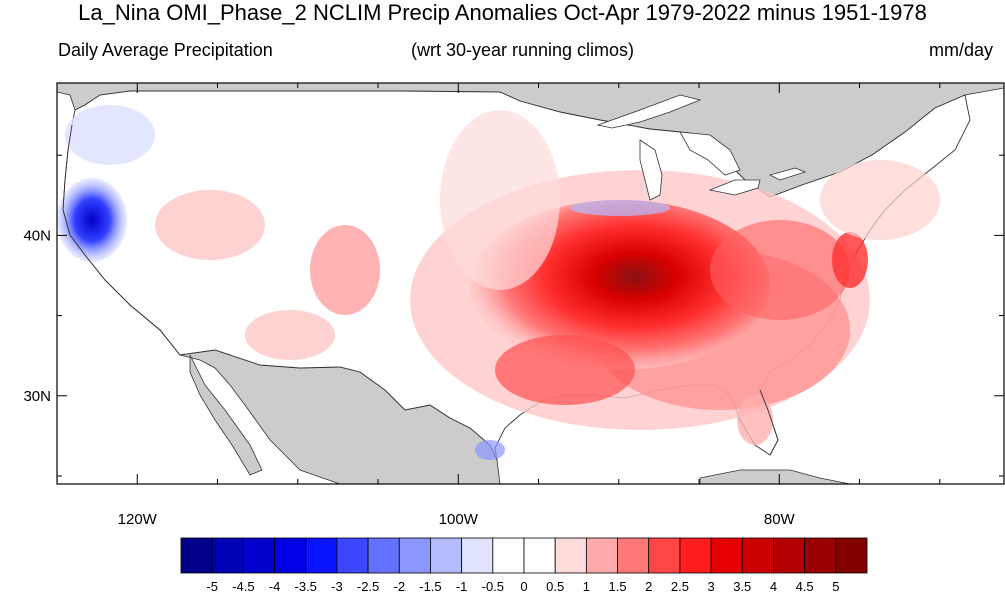  Describe the element at coordinates (680, 586) in the screenshot. I see `colorbar-label: 2.5` at that location.